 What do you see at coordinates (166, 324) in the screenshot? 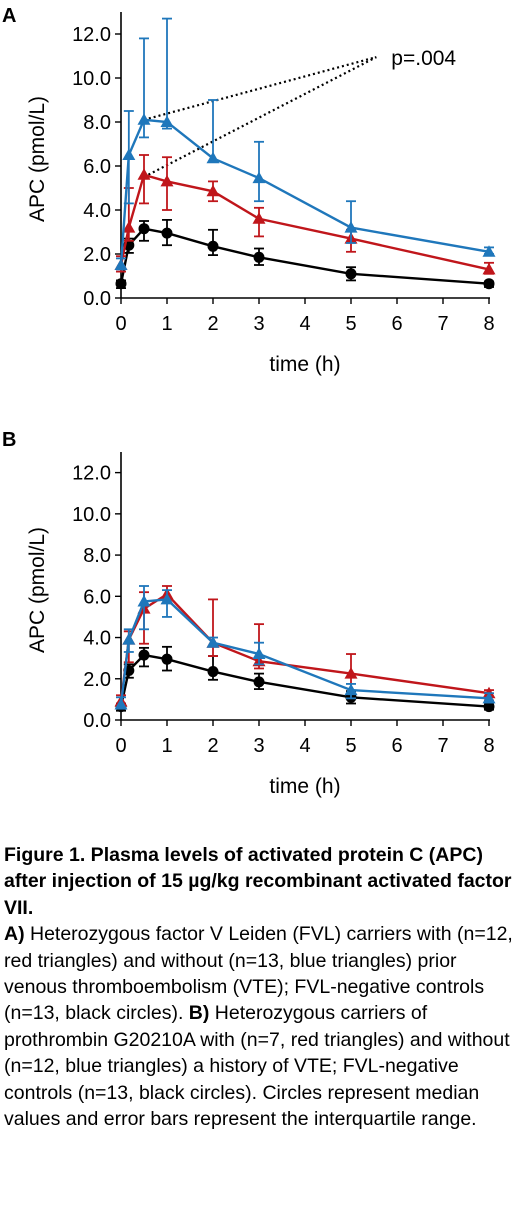
I see `panel-a-x-tick-label: 1` at bounding box center [166, 324].